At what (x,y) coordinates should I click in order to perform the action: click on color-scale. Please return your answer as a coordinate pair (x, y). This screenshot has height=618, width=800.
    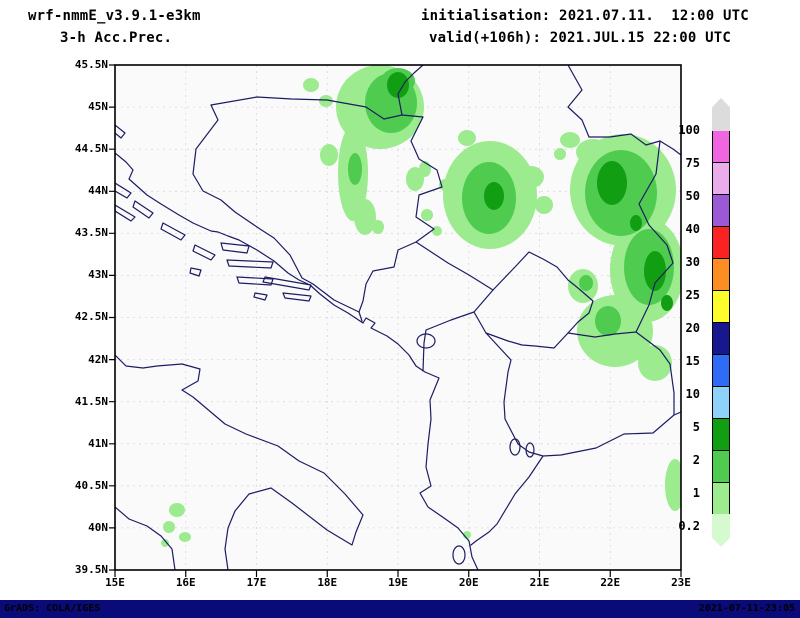
    Looking at the image, I should click on (721, 322).